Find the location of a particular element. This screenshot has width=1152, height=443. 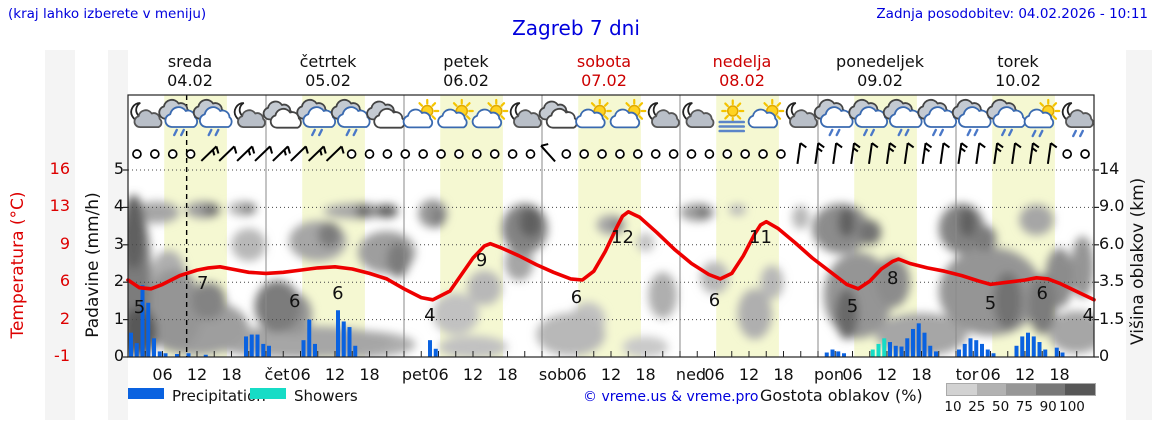

density-tick-label: 10 is located at coordinates (953, 407).